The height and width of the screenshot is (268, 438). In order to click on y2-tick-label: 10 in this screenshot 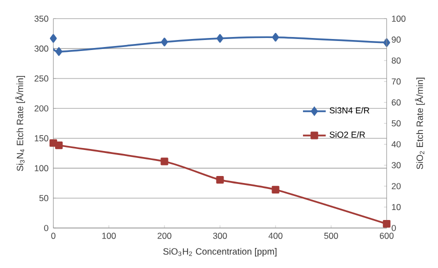, I will do `click(396, 207)`.